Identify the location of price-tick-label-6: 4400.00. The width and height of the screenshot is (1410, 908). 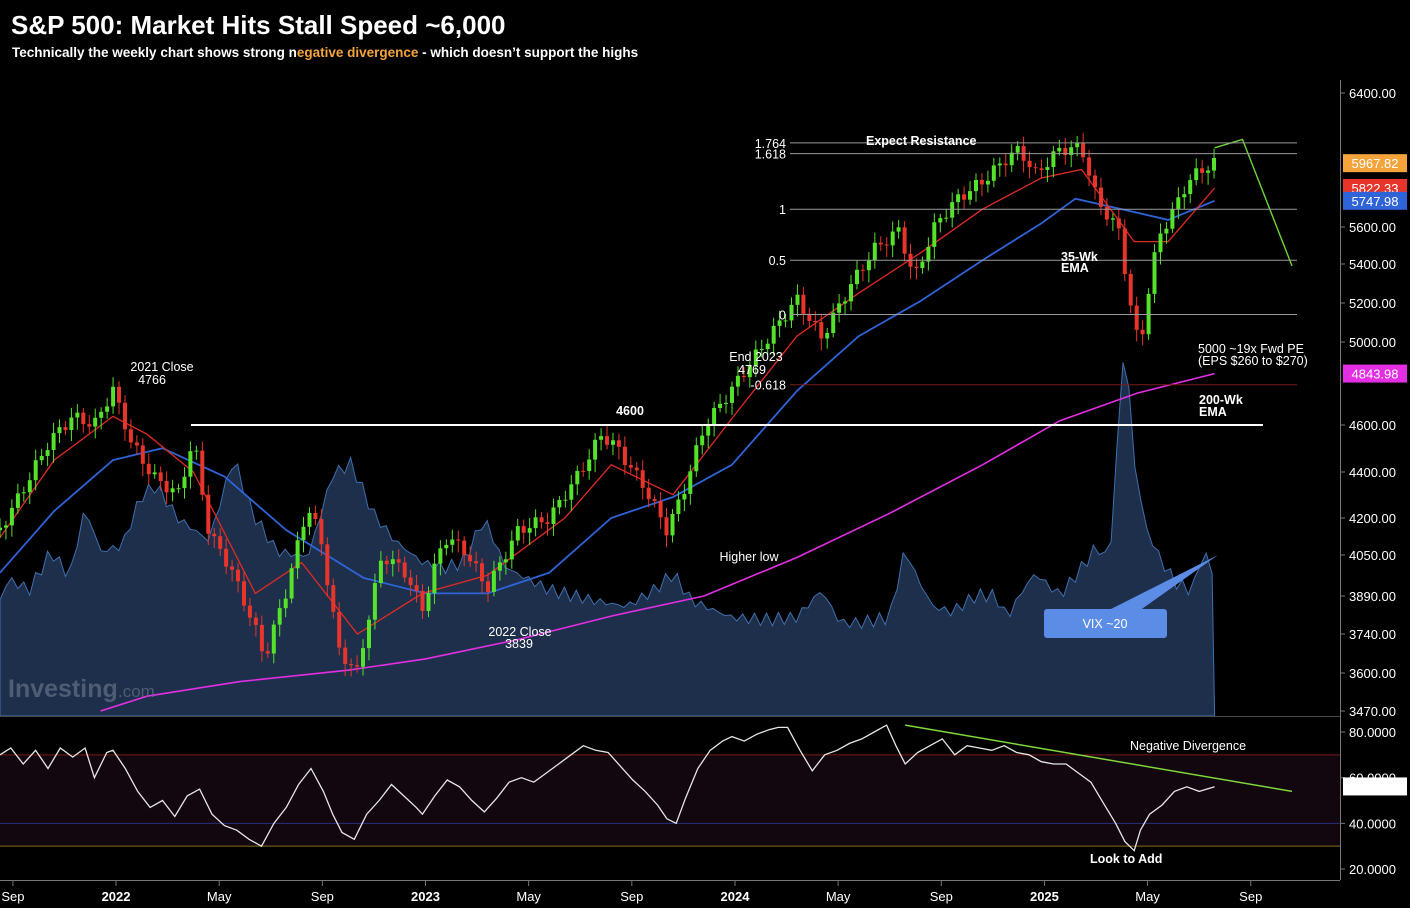
(1372, 472).